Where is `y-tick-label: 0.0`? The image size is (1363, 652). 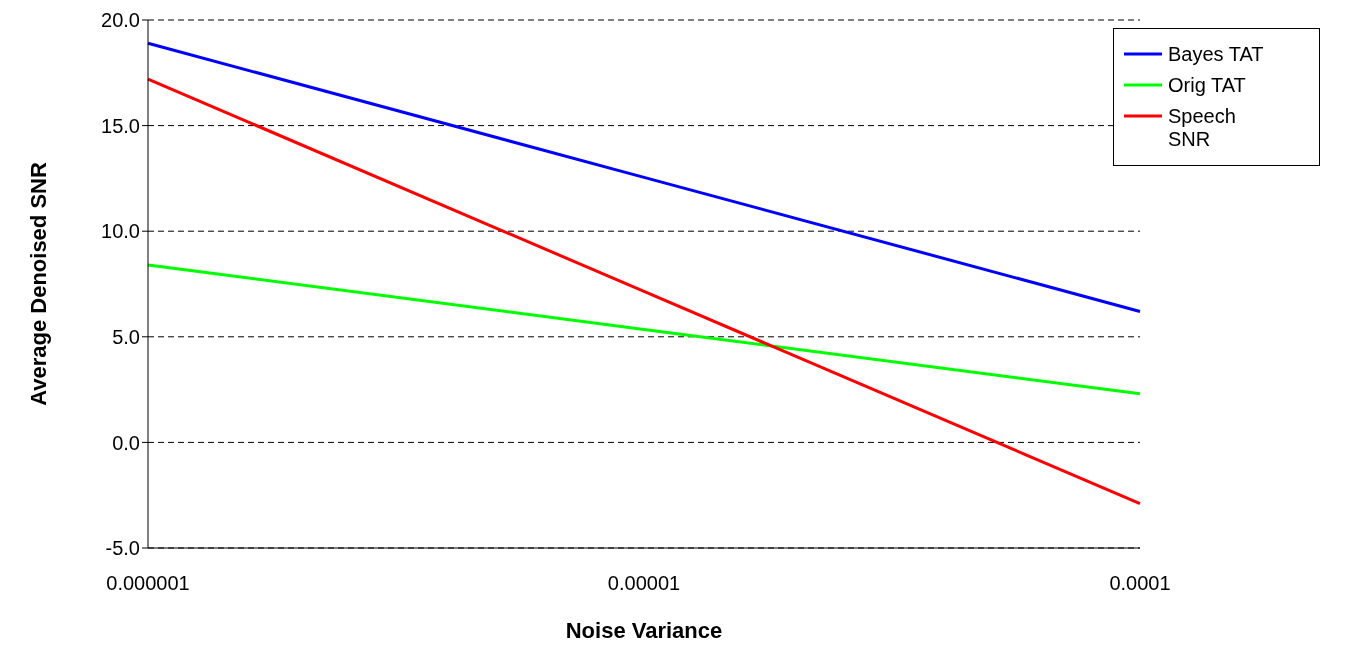 y-tick-label: 0.0 is located at coordinates (126, 442).